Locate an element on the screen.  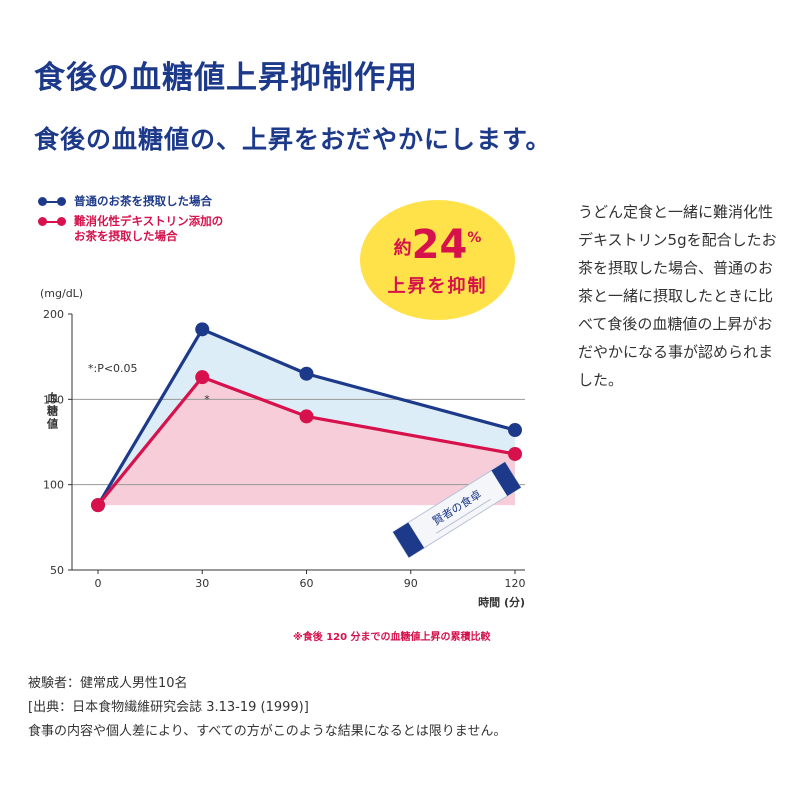
legend-marker-blue is located at coordinates (52, 202).